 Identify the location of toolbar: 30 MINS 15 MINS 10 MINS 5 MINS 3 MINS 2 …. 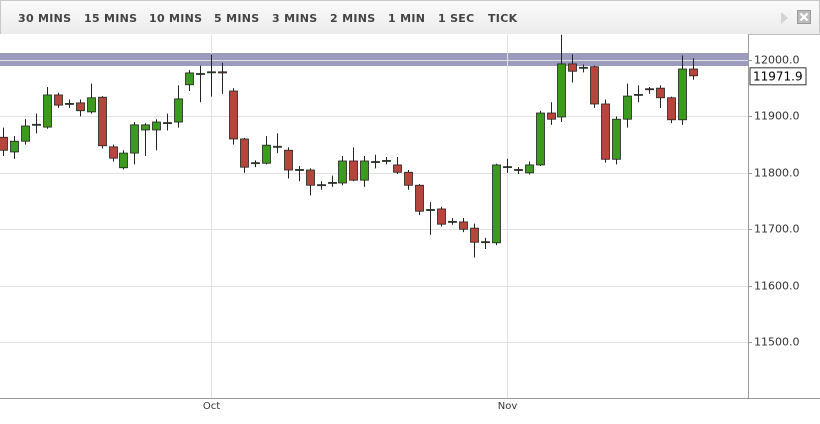
(410, 17).